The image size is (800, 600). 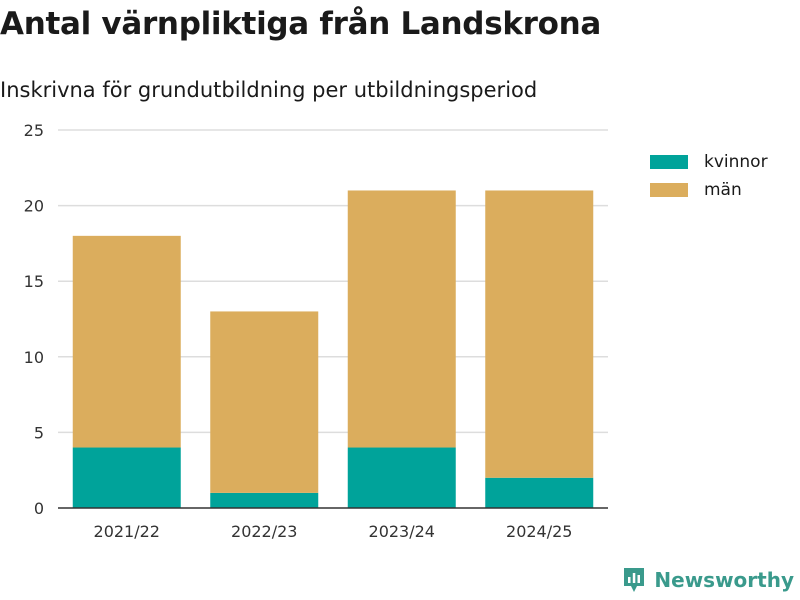 I want to click on y-tick-label: 20, so click(x=34, y=206).